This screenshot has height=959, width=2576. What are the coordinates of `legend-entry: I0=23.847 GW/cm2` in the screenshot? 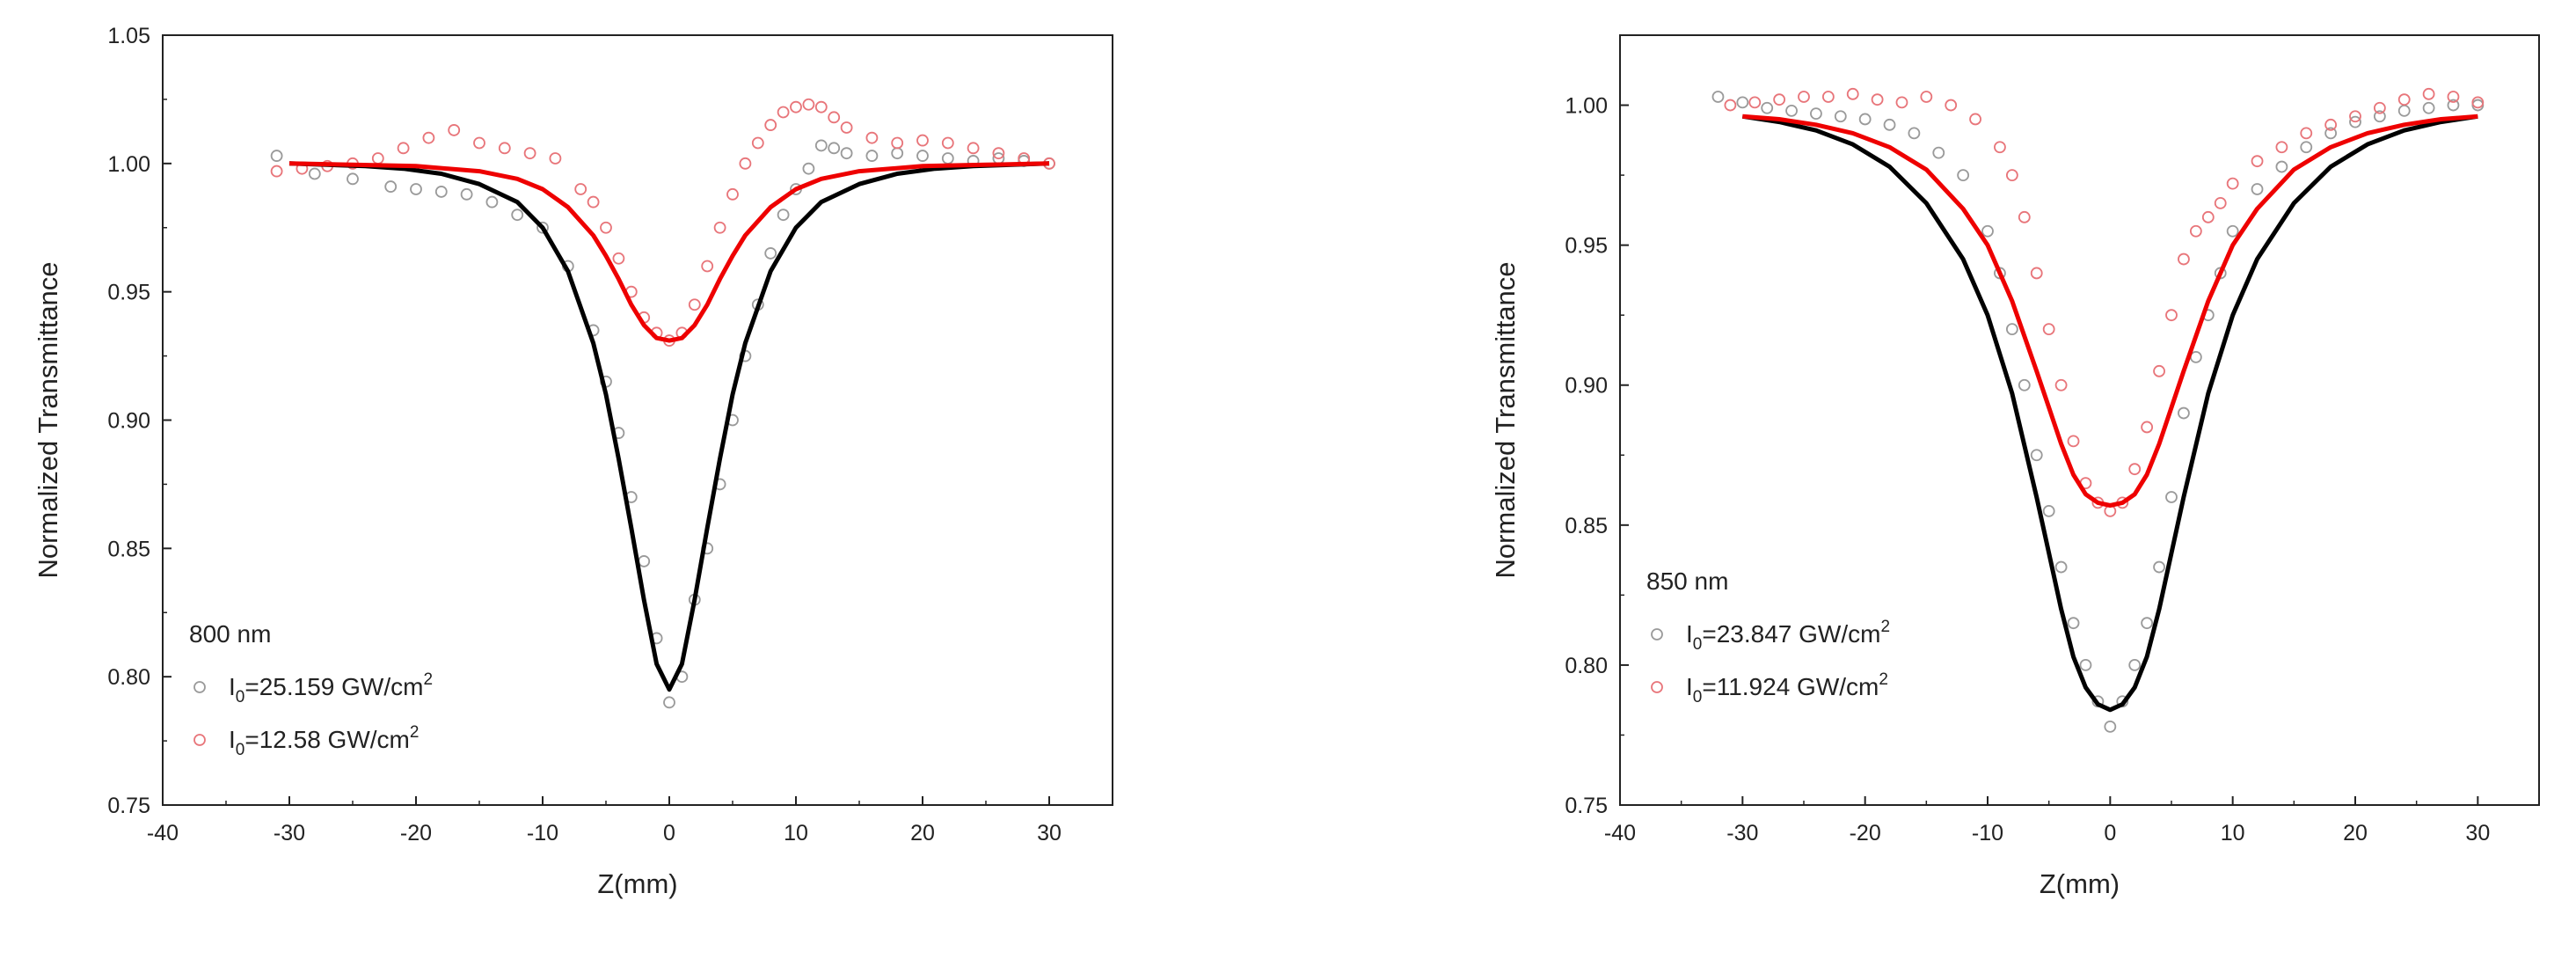 It's located at (1788, 636).